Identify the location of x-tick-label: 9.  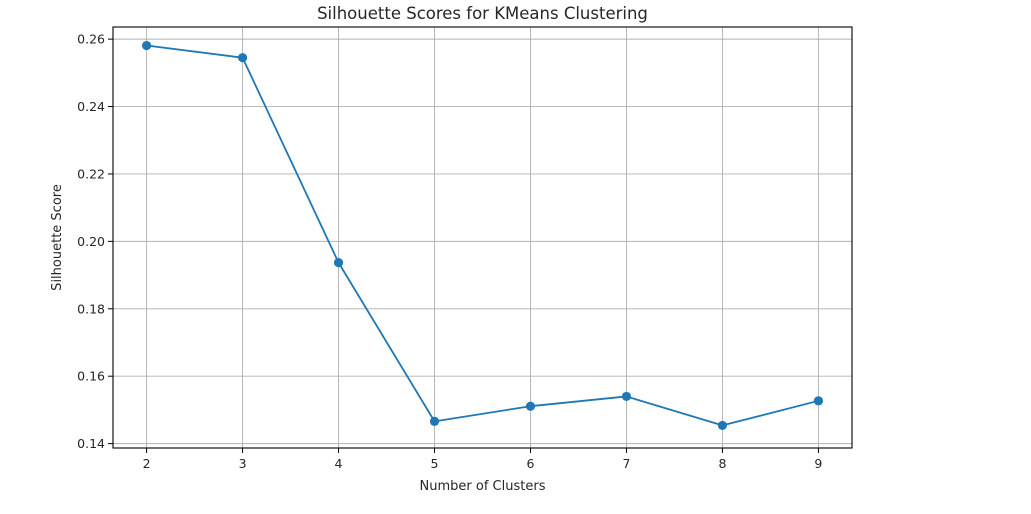
(818, 463).